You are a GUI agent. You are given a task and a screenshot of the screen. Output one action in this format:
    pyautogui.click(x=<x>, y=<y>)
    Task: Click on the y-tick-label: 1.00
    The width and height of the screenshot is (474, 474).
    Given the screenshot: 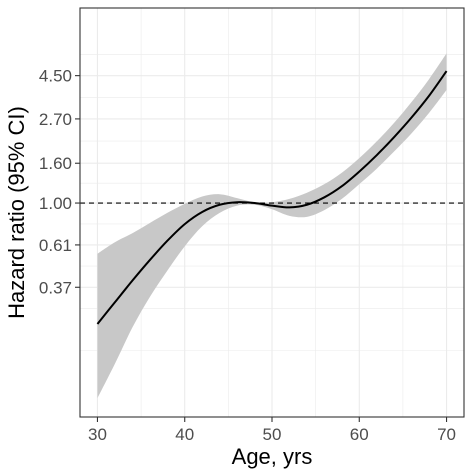 What is the action you would take?
    pyautogui.click(x=55, y=203)
    